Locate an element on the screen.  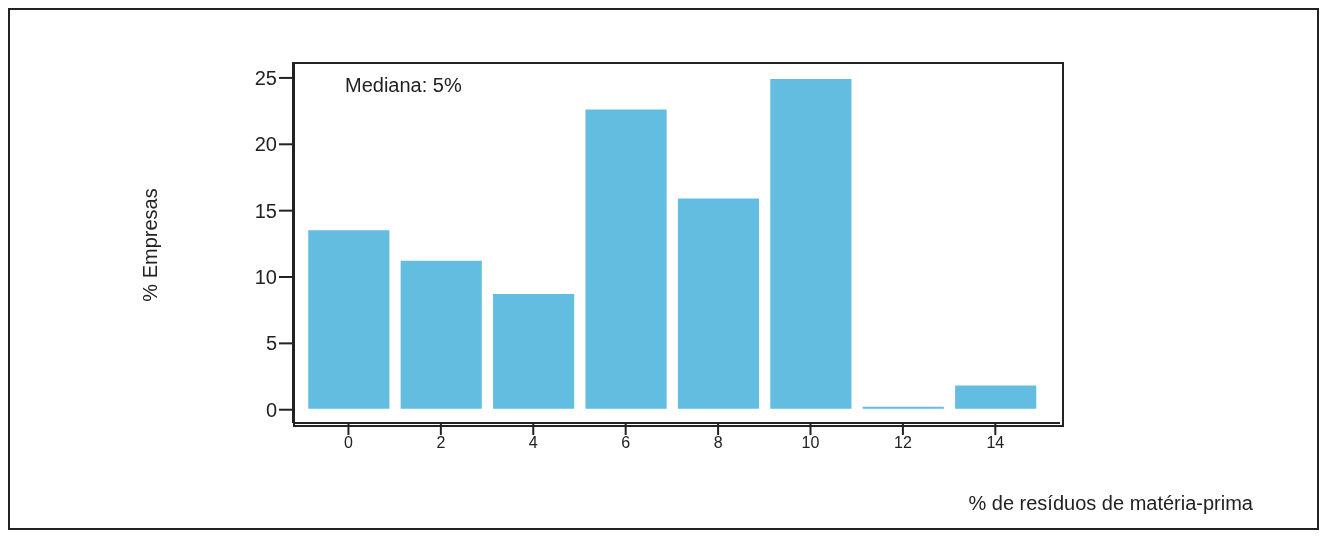
y-tick-label: 25 is located at coordinates (265, 78).